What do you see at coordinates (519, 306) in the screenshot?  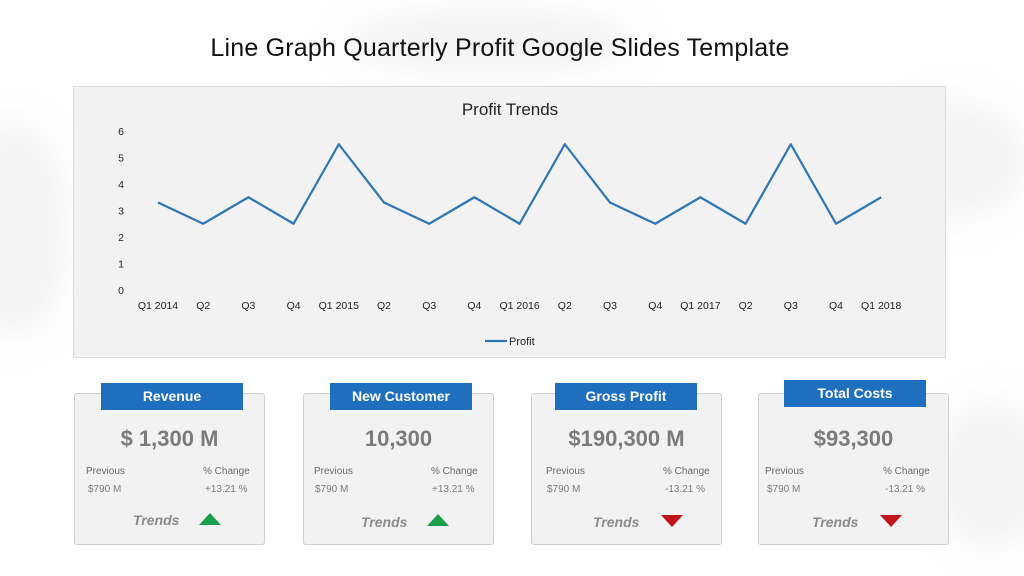 I see `x-tick-label: Q1 2016` at bounding box center [519, 306].